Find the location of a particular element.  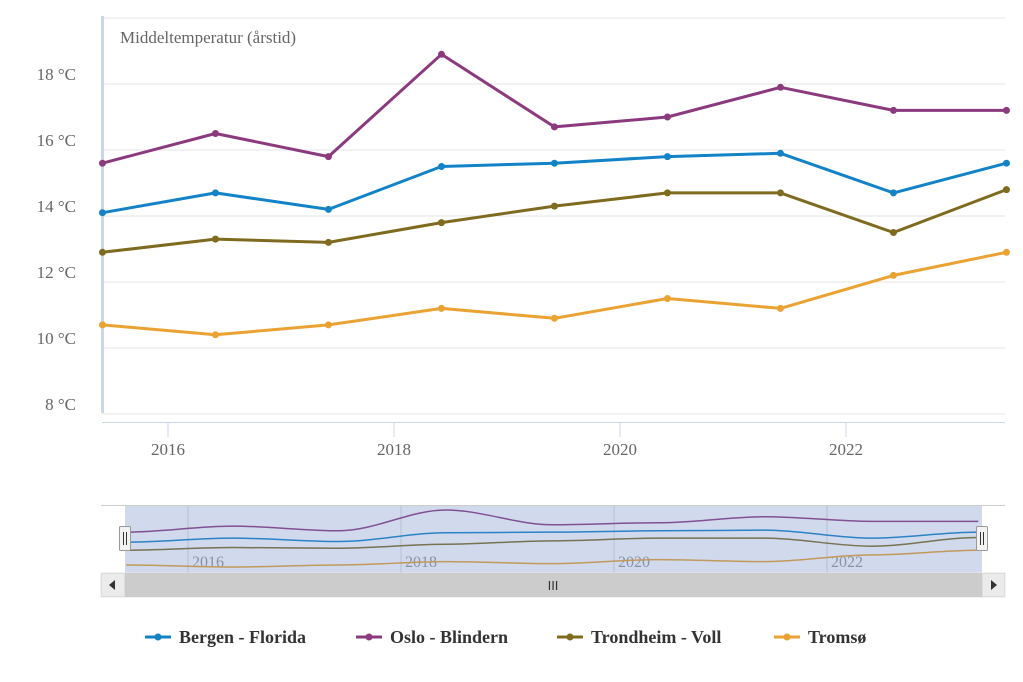

legend-label: Trondheim - Voll is located at coordinates (656, 637).